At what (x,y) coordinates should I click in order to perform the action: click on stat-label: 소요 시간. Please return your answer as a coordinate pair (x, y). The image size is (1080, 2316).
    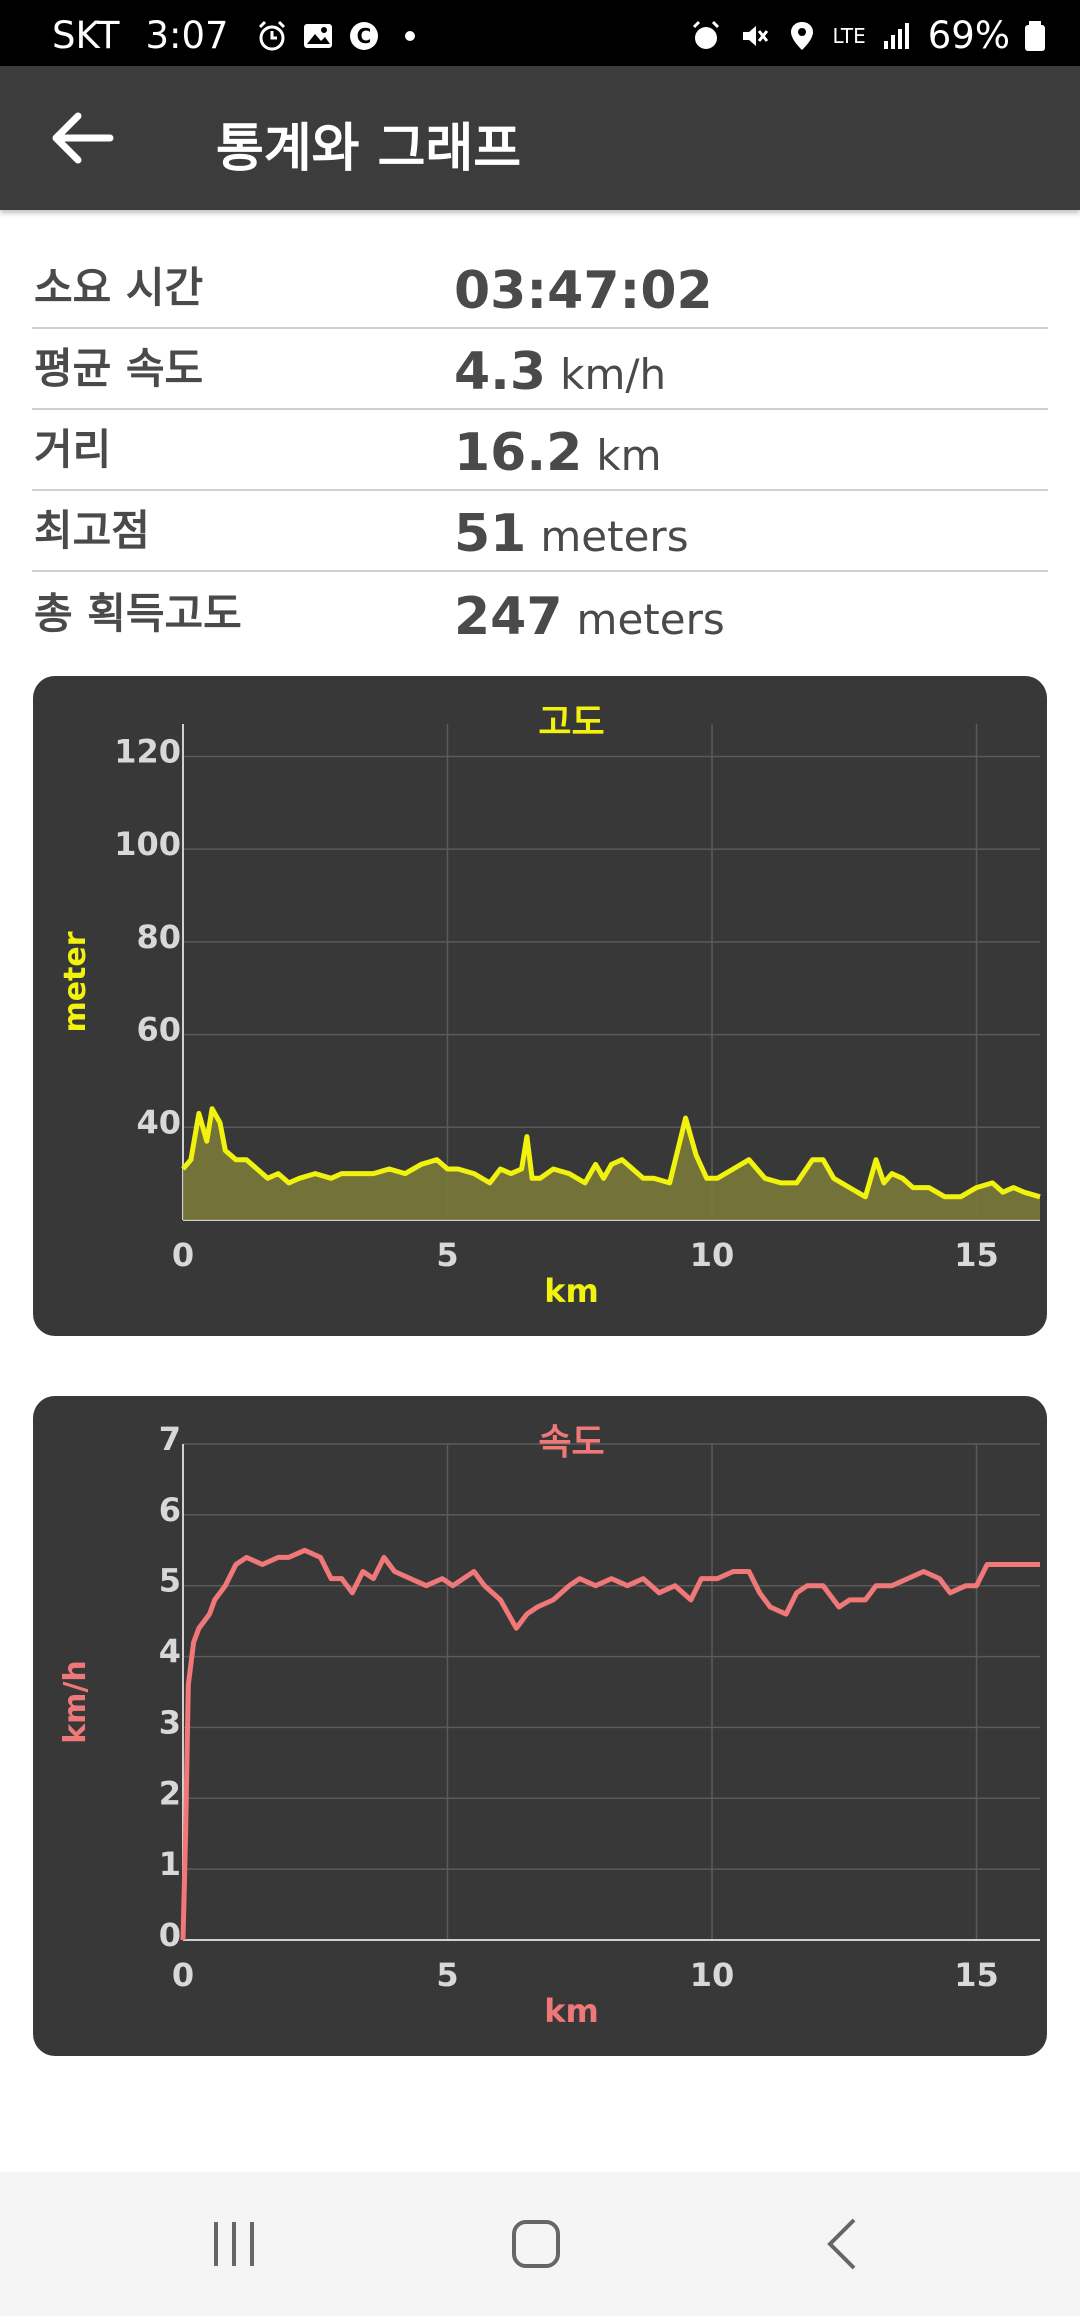
    Looking at the image, I should click on (119, 287).